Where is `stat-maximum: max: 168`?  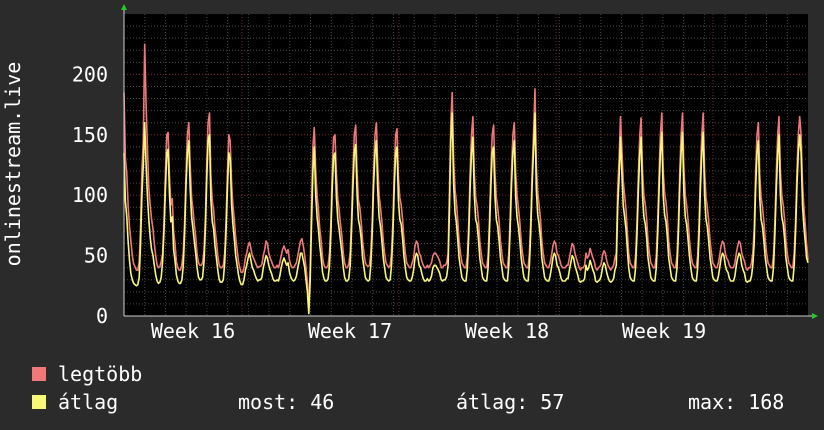
stat-maximum: max: 168 is located at coordinates (736, 402).